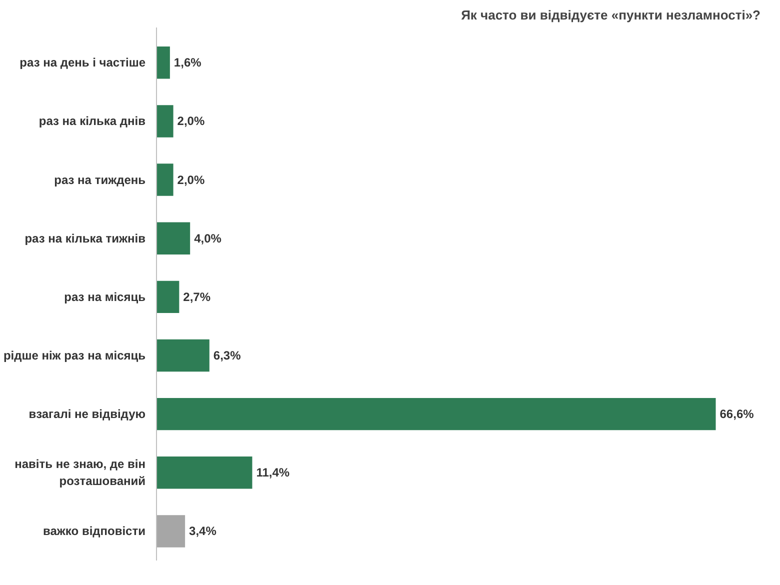  What do you see at coordinates (83, 63) in the screenshot?
I see `y-tick-label: раз на день і частіше` at bounding box center [83, 63].